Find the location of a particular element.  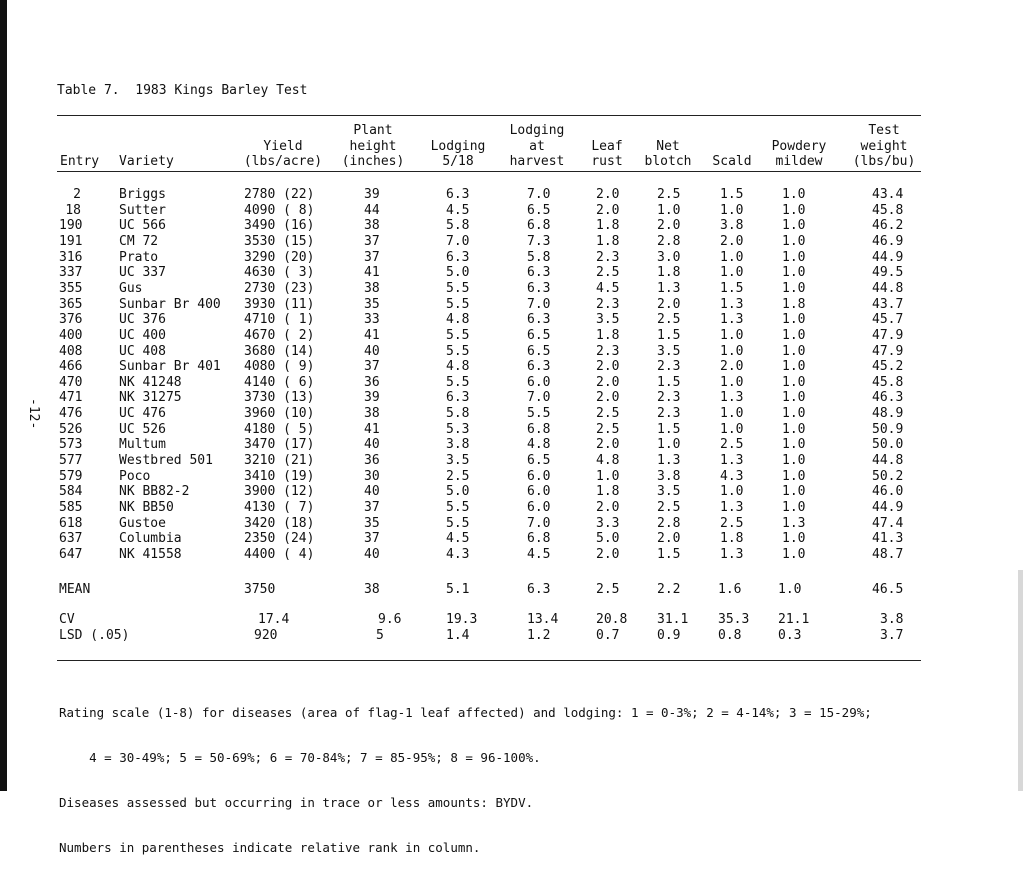

cell-entry: 573 is located at coordinates (71, 445).